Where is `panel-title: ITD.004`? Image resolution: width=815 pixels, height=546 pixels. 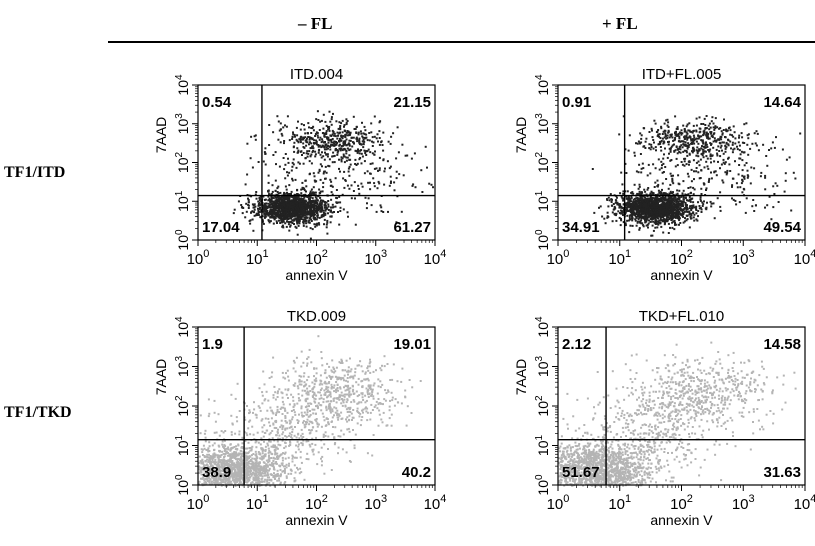 panel-title: ITD.004 is located at coordinates (316, 74).